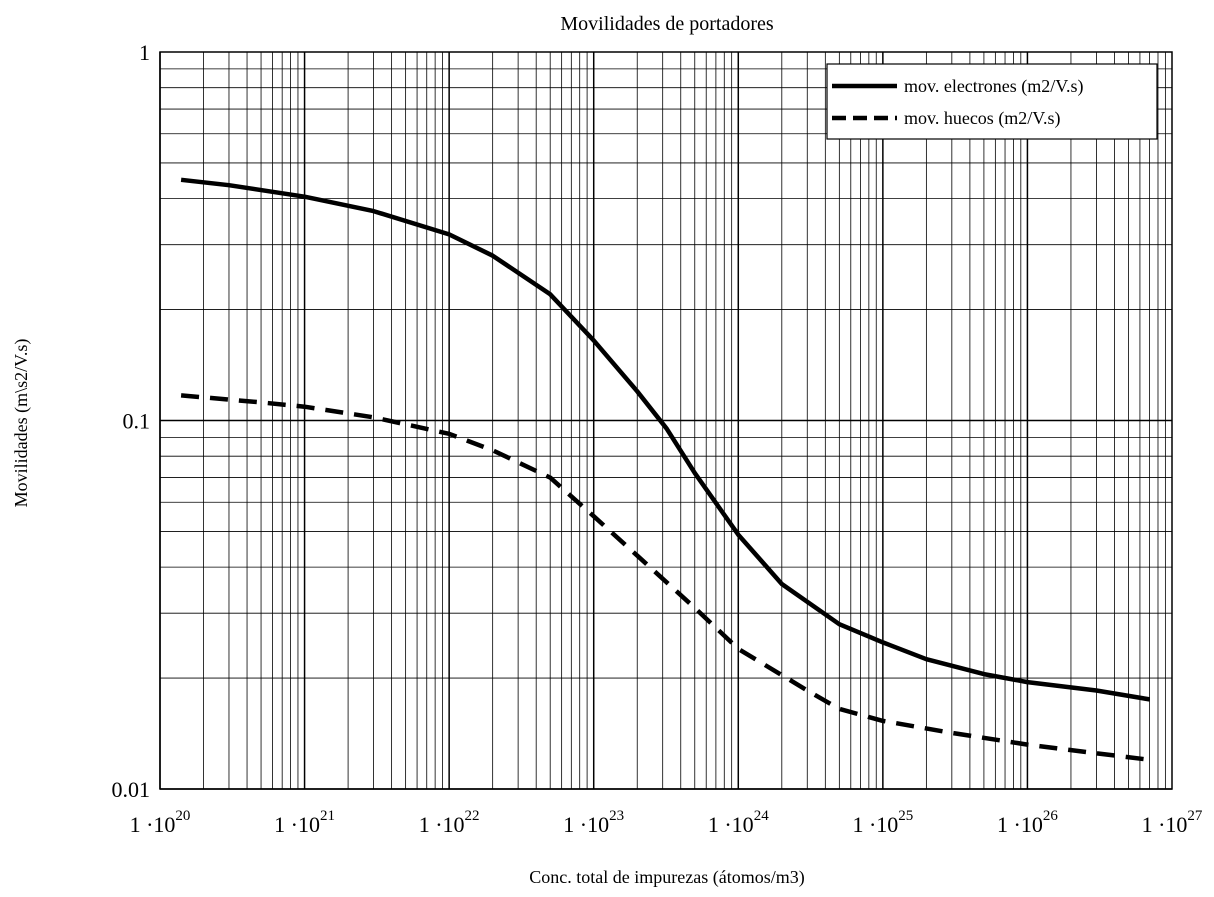 The width and height of the screenshot is (1214, 897). Describe the element at coordinates (160, 822) in the screenshot. I see `x-tick-label: 1 ·10²⁰` at that location.